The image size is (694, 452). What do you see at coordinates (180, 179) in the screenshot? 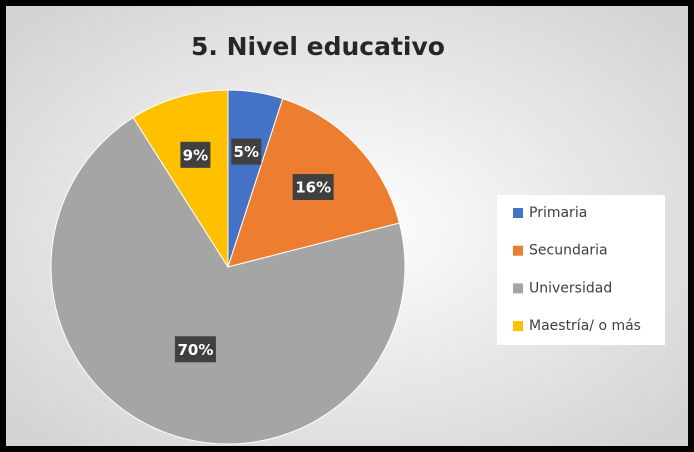
I see `pie-slice` at bounding box center [180, 179].